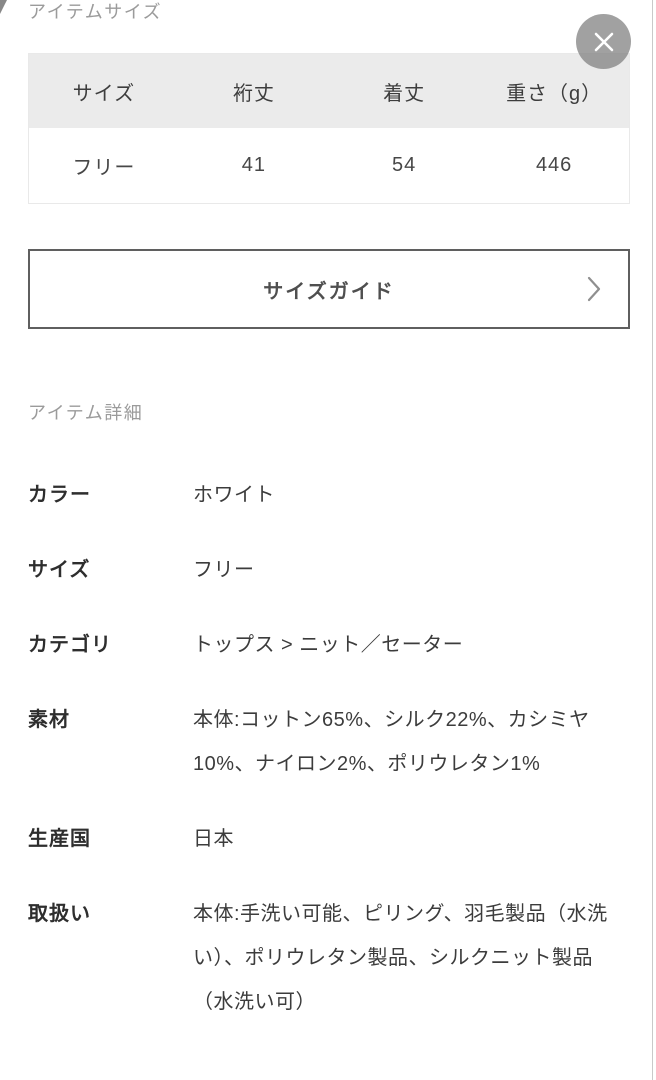  Describe the element at coordinates (329, 570) in the screenshot. I see `detail-row-size: サイズ フリー` at that location.